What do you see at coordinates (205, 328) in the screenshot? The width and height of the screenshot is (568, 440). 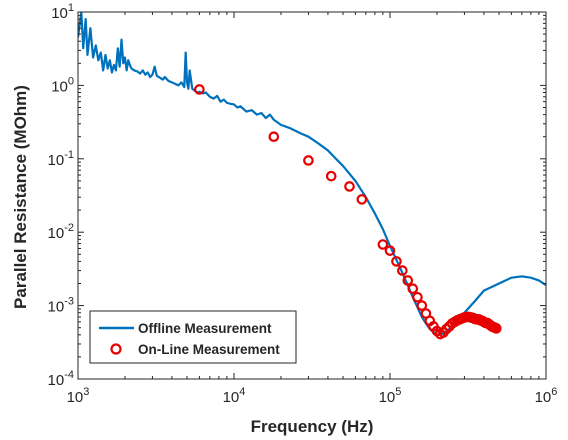 I see `legend-label-offline: Offline Measurement` at bounding box center [205, 328].